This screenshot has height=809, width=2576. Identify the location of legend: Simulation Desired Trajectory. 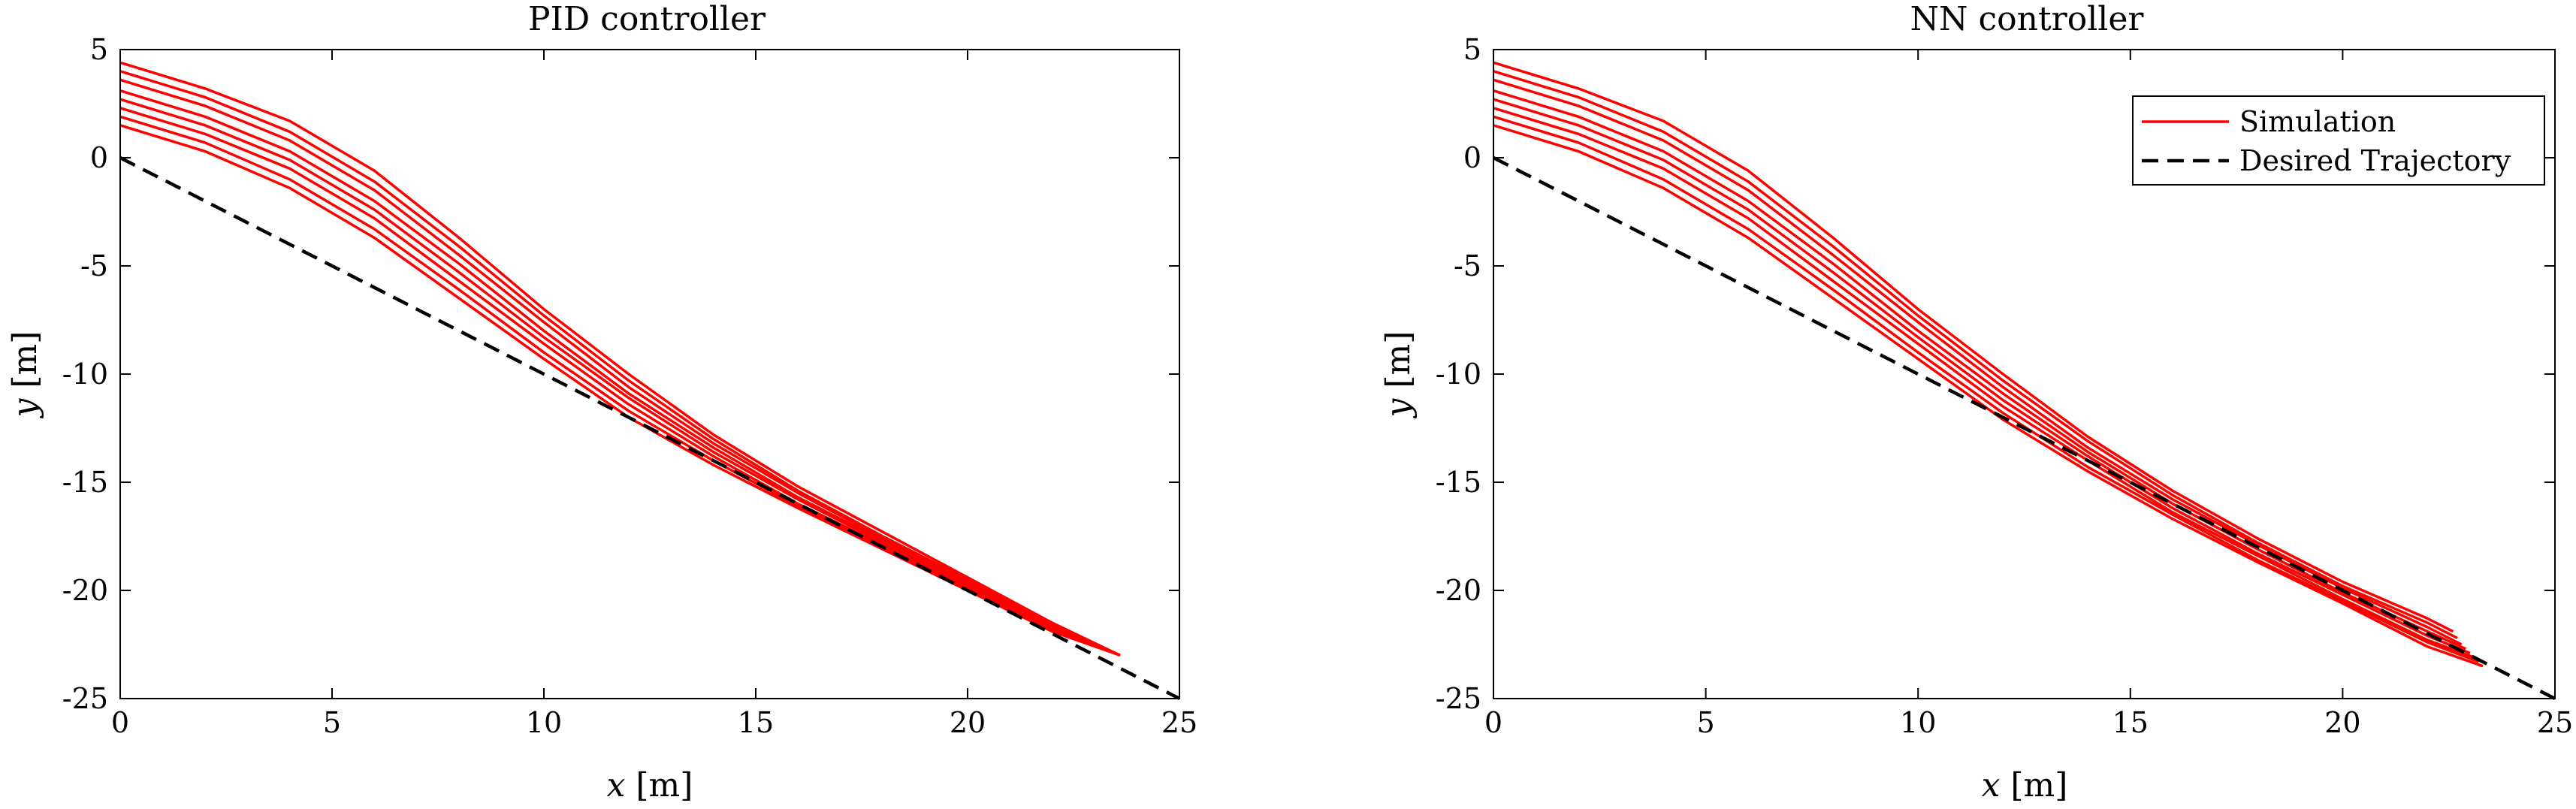
(2338, 140).